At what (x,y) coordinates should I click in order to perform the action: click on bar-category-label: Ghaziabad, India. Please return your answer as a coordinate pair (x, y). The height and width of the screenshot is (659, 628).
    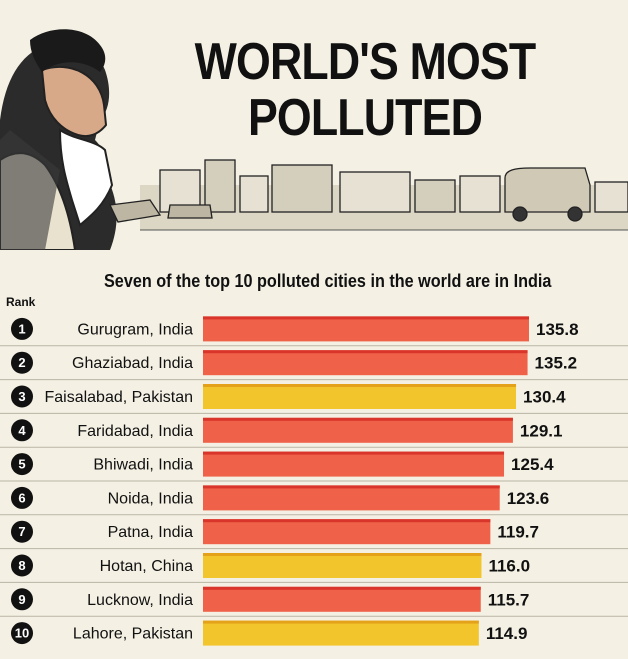
    Looking at the image, I should click on (132, 363).